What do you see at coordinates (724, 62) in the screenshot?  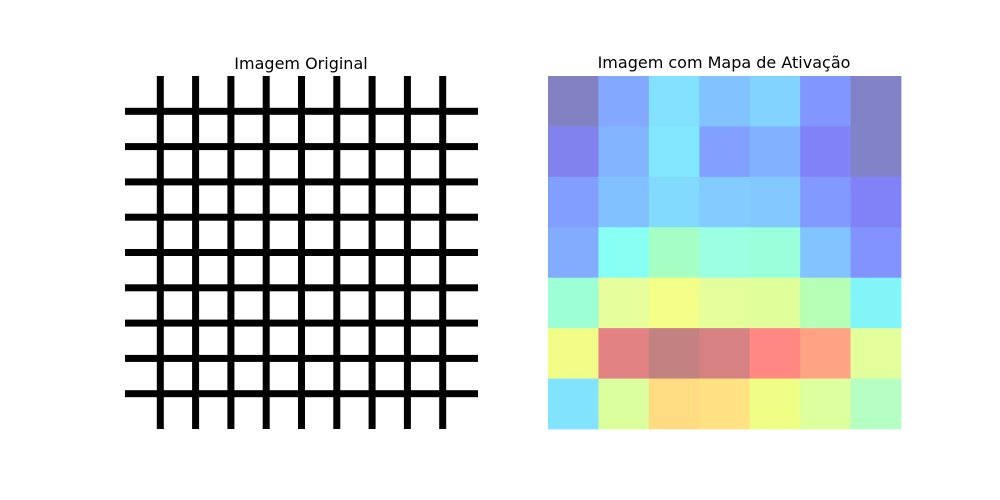 I see `activation-map-title: Imagem com Mapa de Ativação` at bounding box center [724, 62].